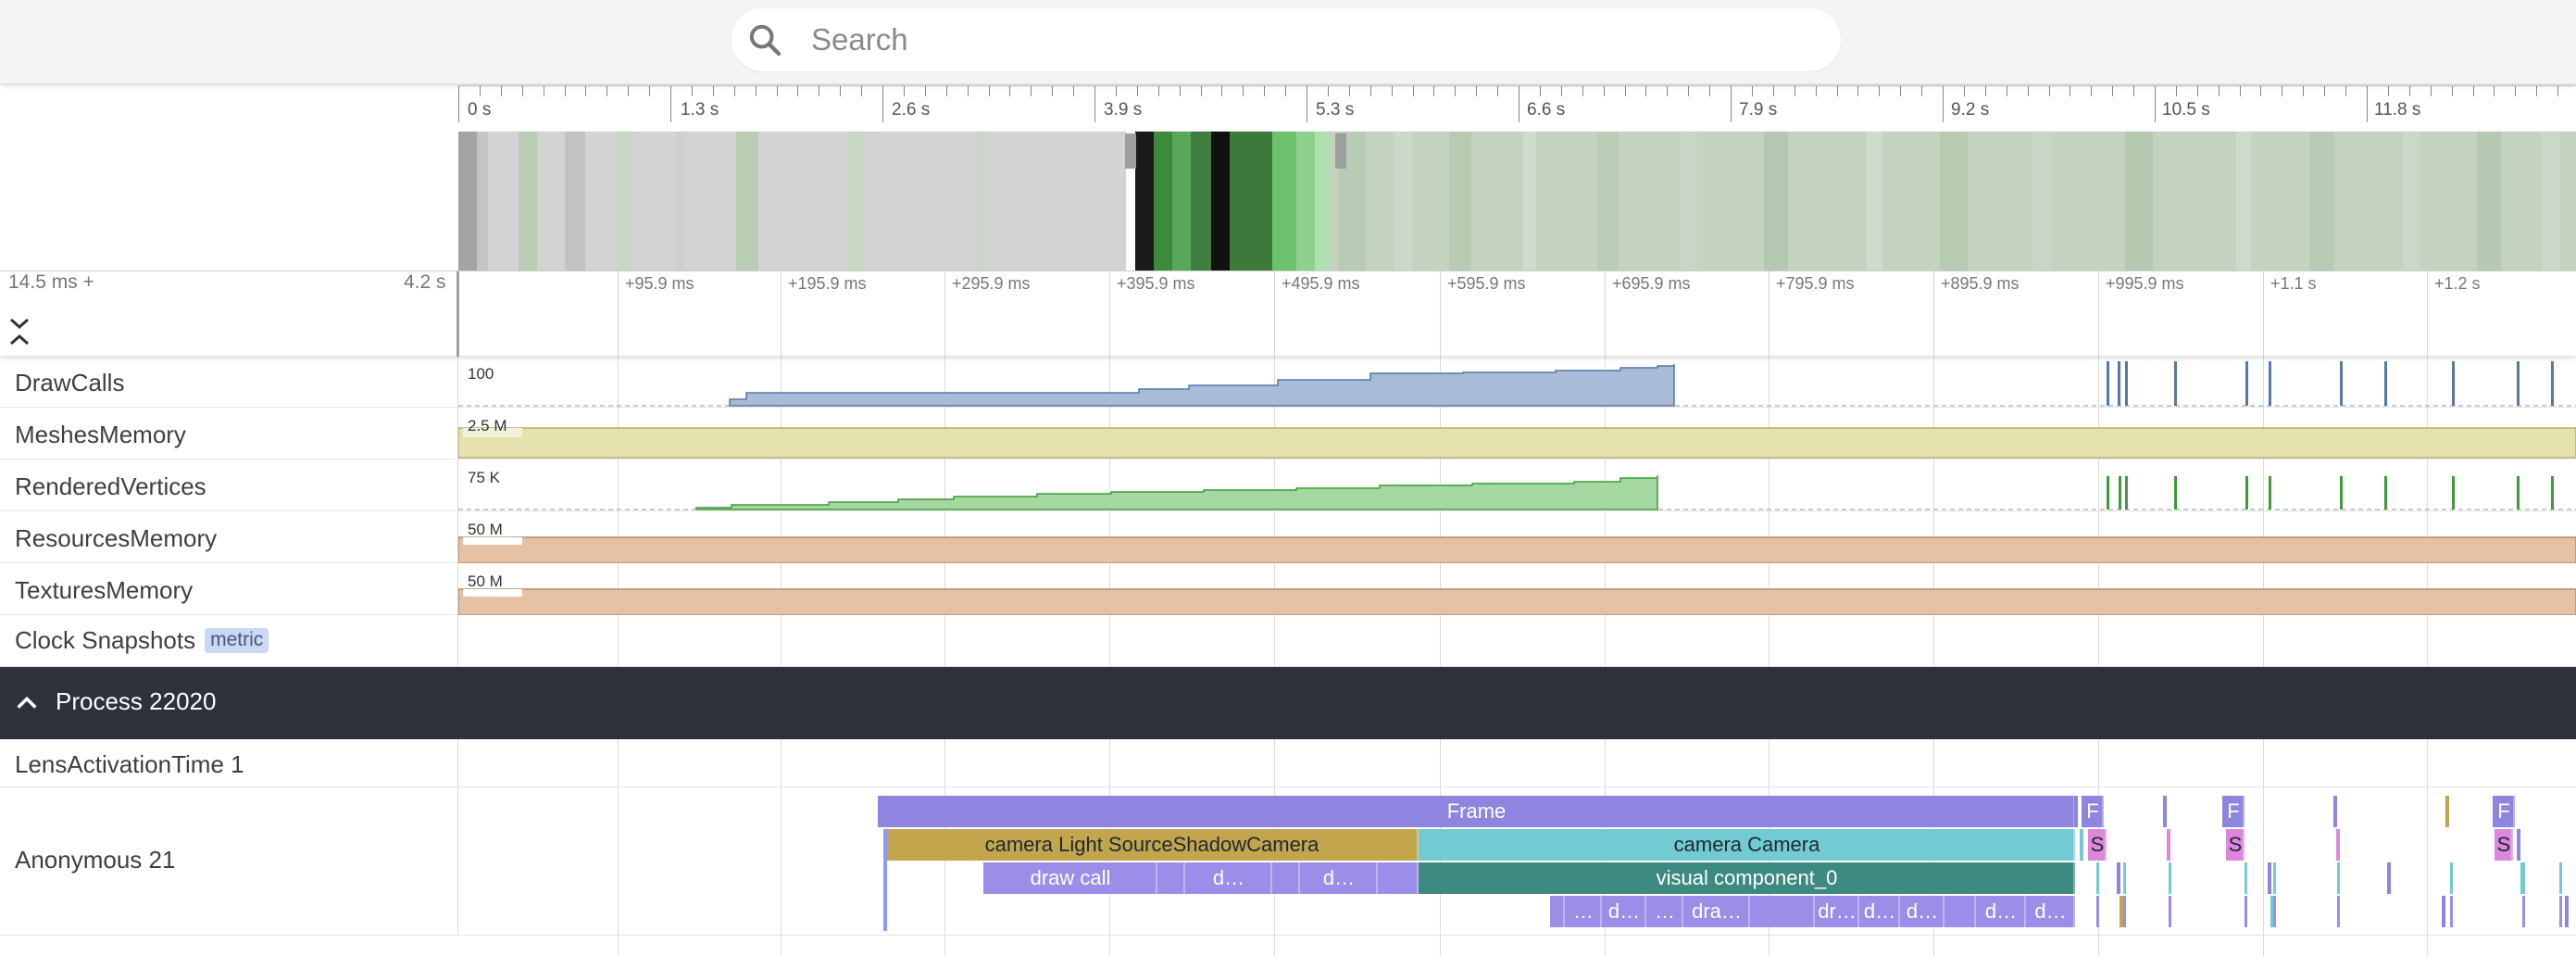 This screenshot has height=956, width=2576. What do you see at coordinates (484, 478) in the screenshot?
I see `track-scale-label: 75 K` at bounding box center [484, 478].